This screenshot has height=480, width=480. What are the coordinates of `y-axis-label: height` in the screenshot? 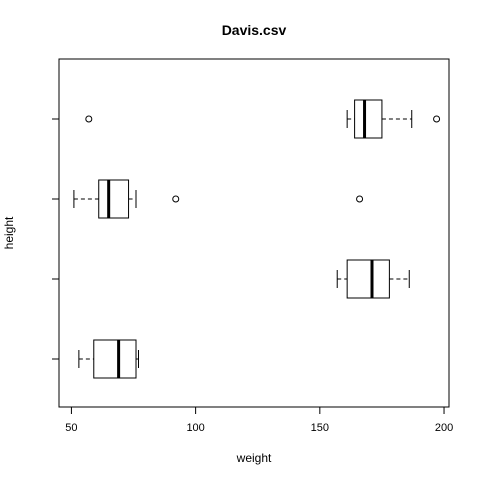 It's located at (9, 232).